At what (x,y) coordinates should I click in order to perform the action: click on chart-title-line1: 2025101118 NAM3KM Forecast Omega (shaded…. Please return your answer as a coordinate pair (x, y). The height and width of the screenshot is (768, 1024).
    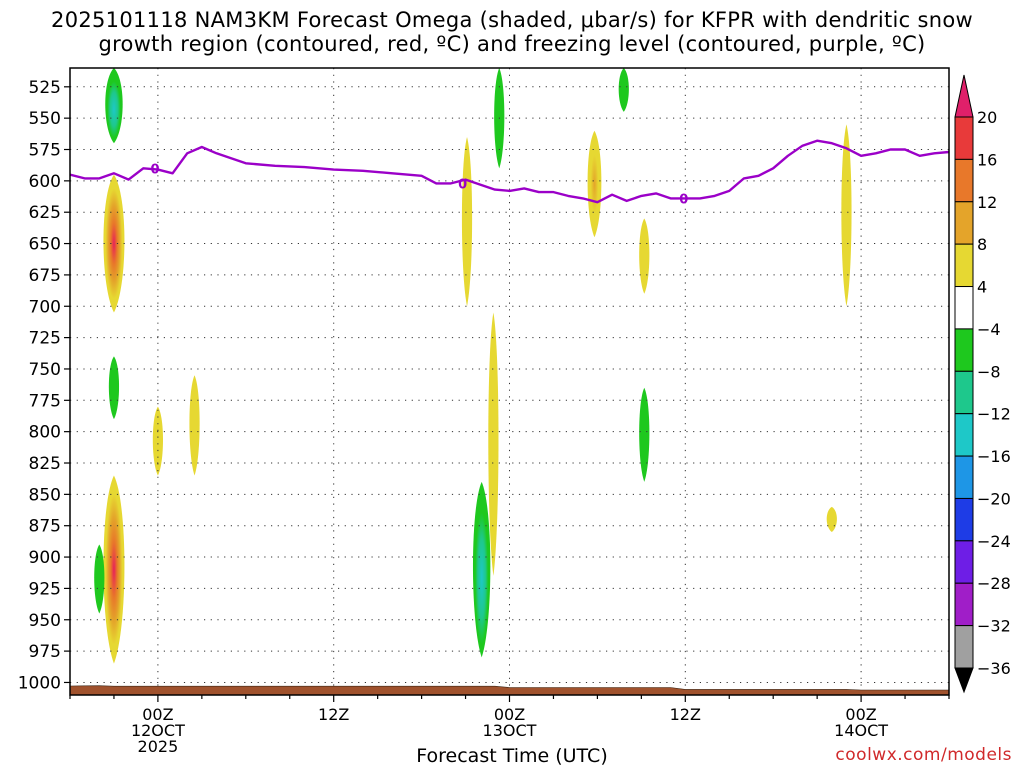
    Looking at the image, I should click on (512, 20).